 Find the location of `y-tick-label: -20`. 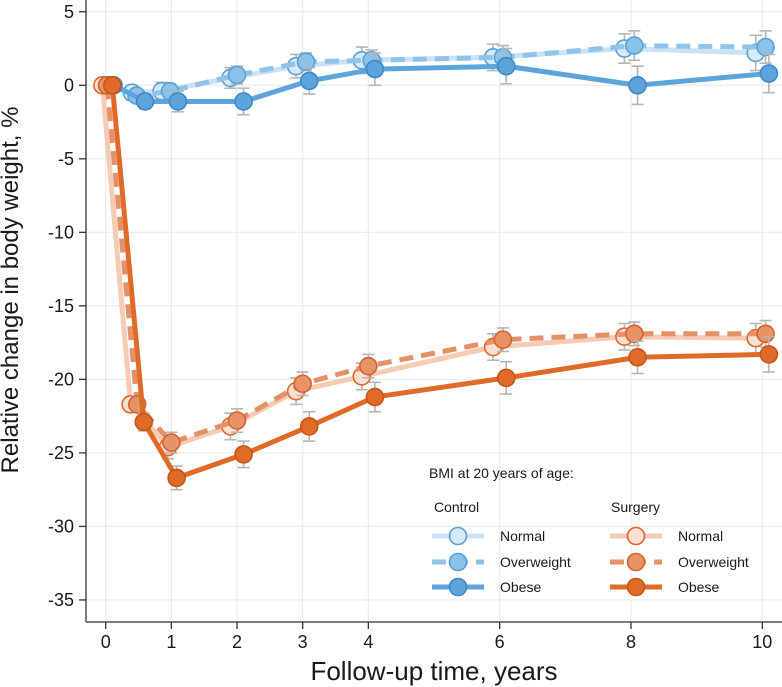

y-tick-label: -20 is located at coordinates (61, 379).